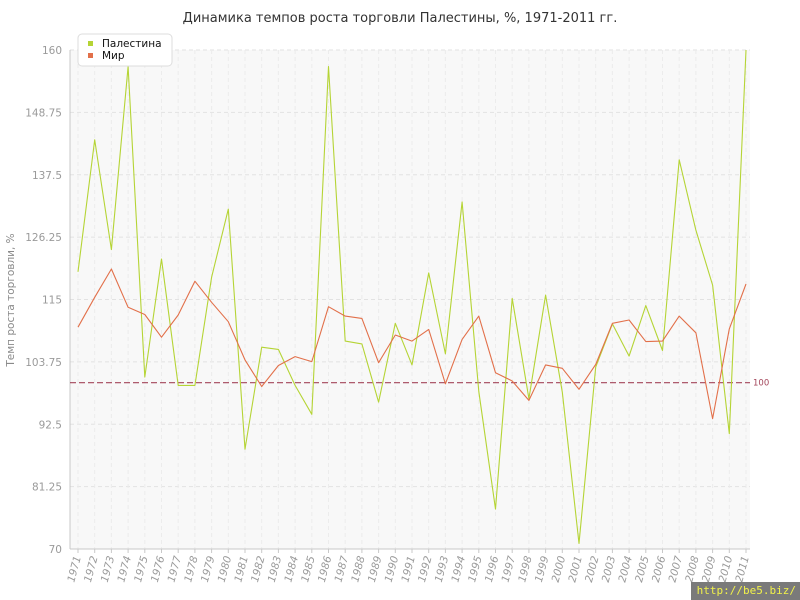  Describe the element at coordinates (90, 55) in the screenshot. I see `legend-swatch-world` at that location.